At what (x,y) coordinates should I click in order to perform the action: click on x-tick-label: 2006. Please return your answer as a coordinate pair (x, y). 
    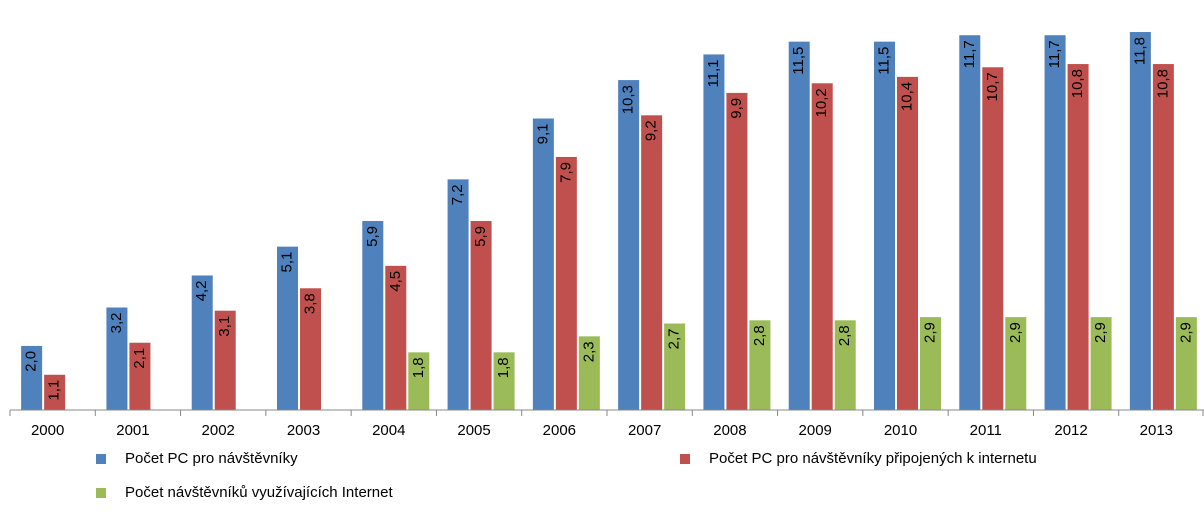
    Looking at the image, I should click on (559, 430).